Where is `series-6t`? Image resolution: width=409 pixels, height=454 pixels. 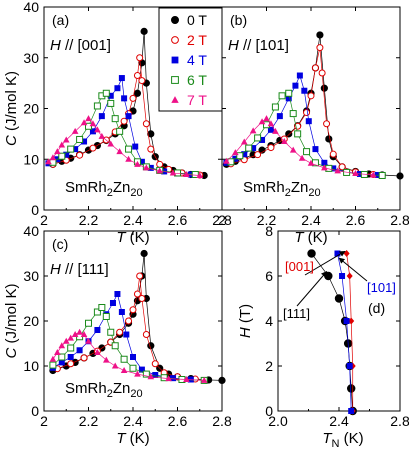
series-6t is located at coordinates (128, 344).